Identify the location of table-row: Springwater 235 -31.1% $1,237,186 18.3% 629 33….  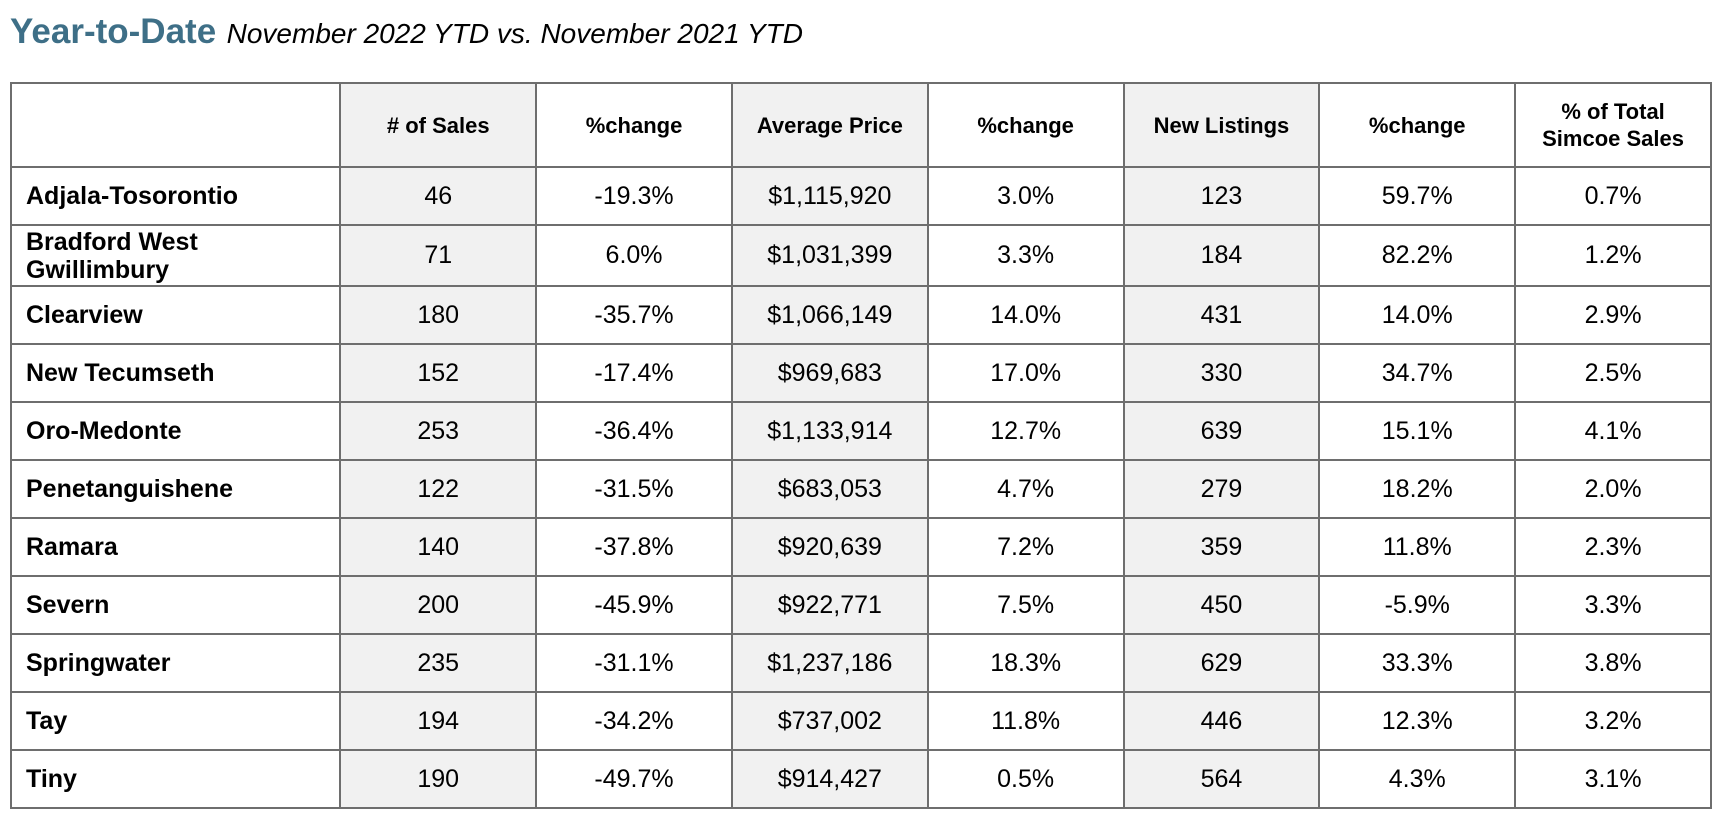
(860, 663).